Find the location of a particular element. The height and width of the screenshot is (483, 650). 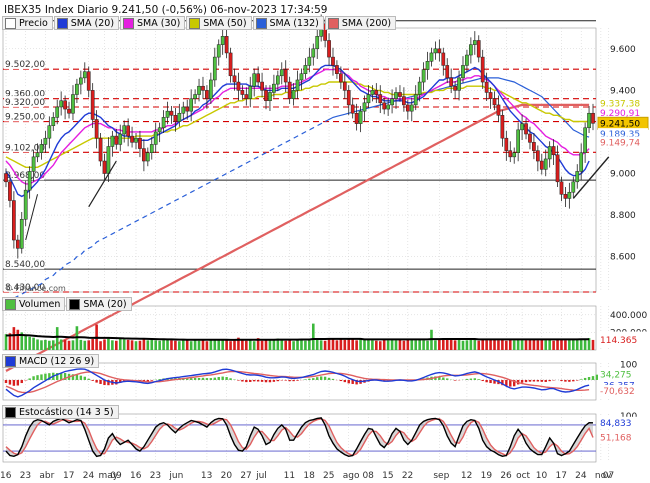

level-label-bg is located at coordinates (24, 147).